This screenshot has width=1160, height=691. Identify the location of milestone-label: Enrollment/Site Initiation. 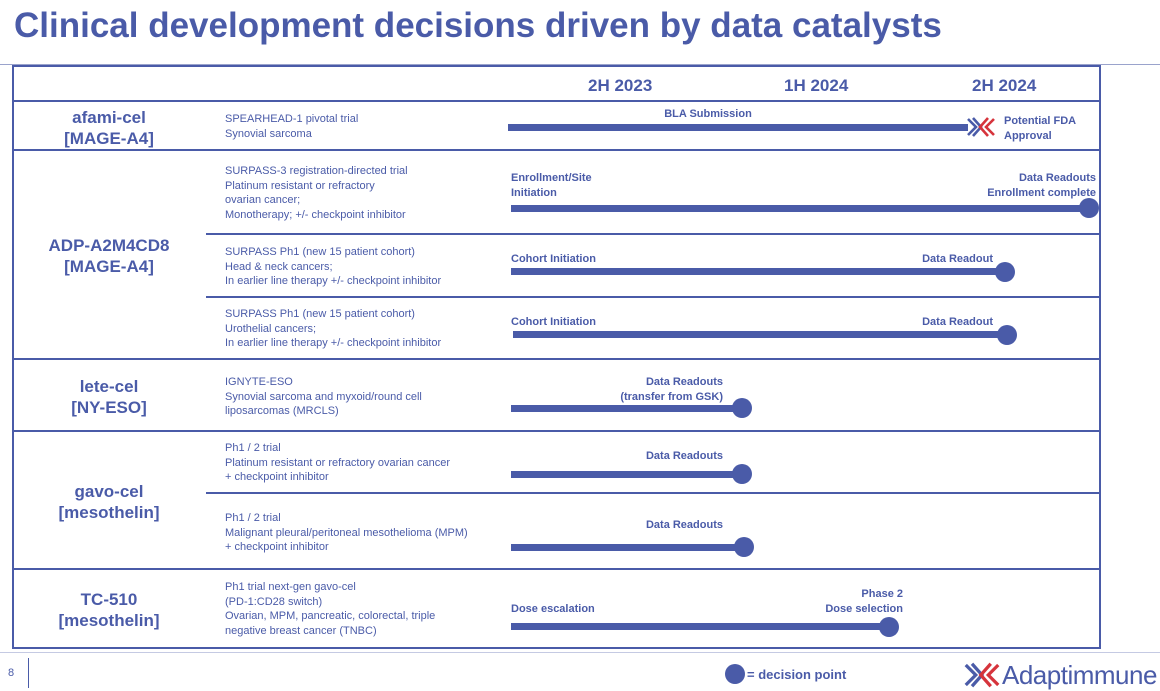
(551, 185).